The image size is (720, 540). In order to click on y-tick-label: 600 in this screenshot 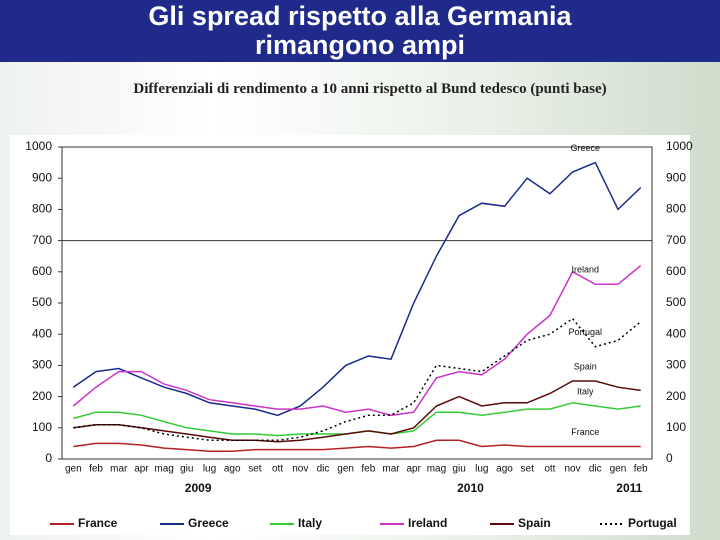, I will do `click(42, 271)`.